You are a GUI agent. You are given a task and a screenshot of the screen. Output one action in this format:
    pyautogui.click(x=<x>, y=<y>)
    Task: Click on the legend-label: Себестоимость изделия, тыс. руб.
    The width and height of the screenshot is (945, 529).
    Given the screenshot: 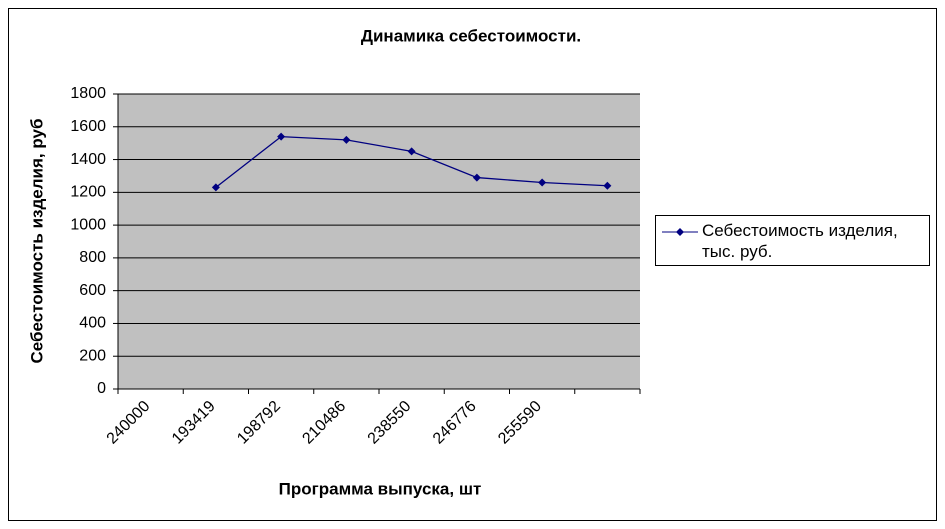 What is the action you would take?
    pyautogui.click(x=800, y=241)
    